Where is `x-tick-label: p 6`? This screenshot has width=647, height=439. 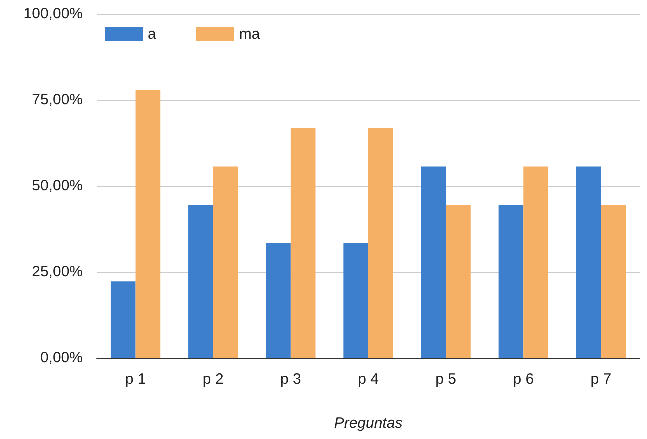 x-tick-label: p 6 is located at coordinates (523, 379).